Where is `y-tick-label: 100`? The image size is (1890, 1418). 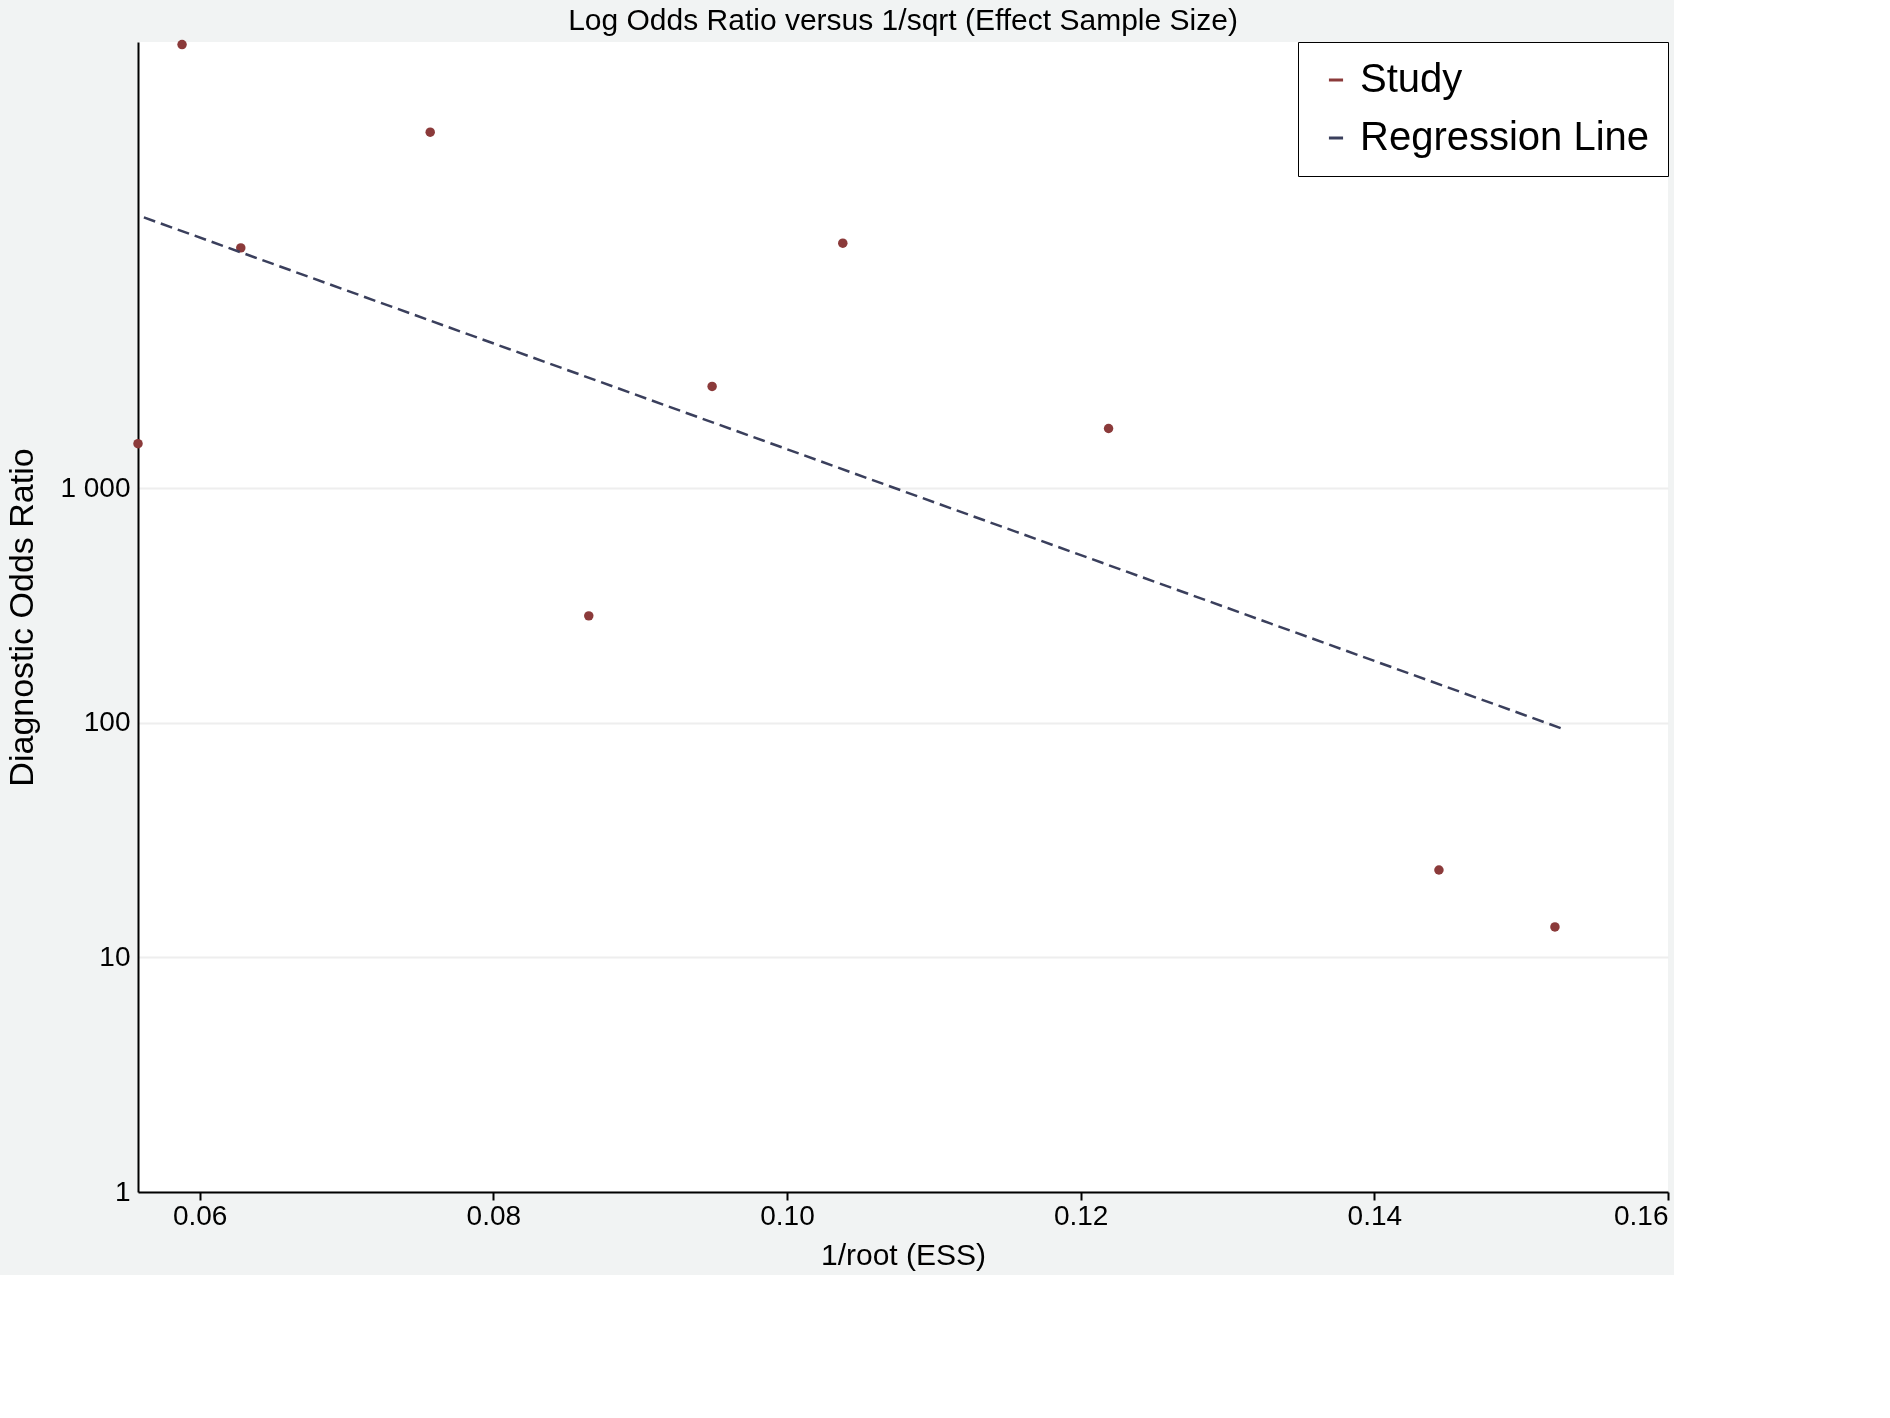
y-tick-label: 100 is located at coordinates (107, 722).